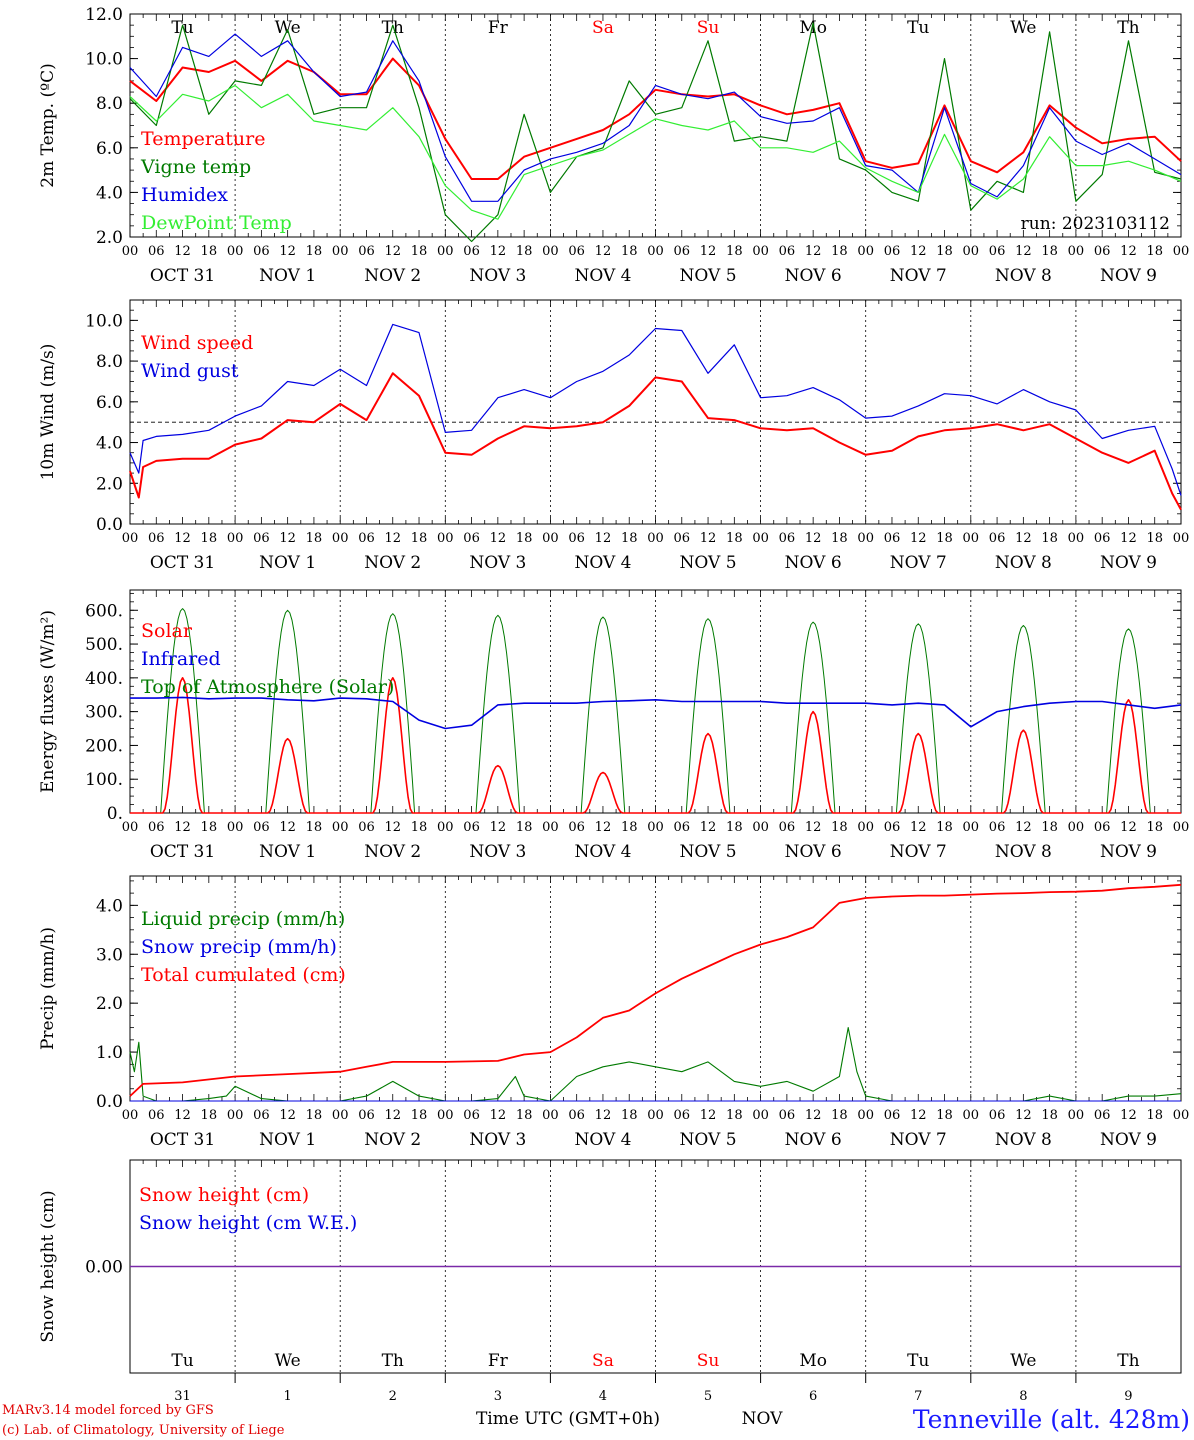 This screenshot has width=1194, height=1440. Describe the element at coordinates (48, 701) in the screenshot. I see `y-axis-title: Energy fluxes (W/m²)` at that location.